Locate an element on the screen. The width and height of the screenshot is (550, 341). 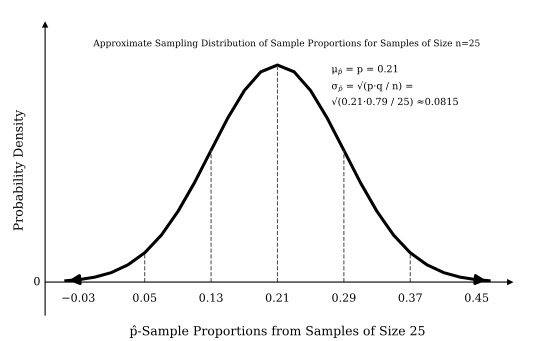
x-axis-title: p̂-Sample Proportions from Samples of Size 25 is located at coordinates (277, 331).